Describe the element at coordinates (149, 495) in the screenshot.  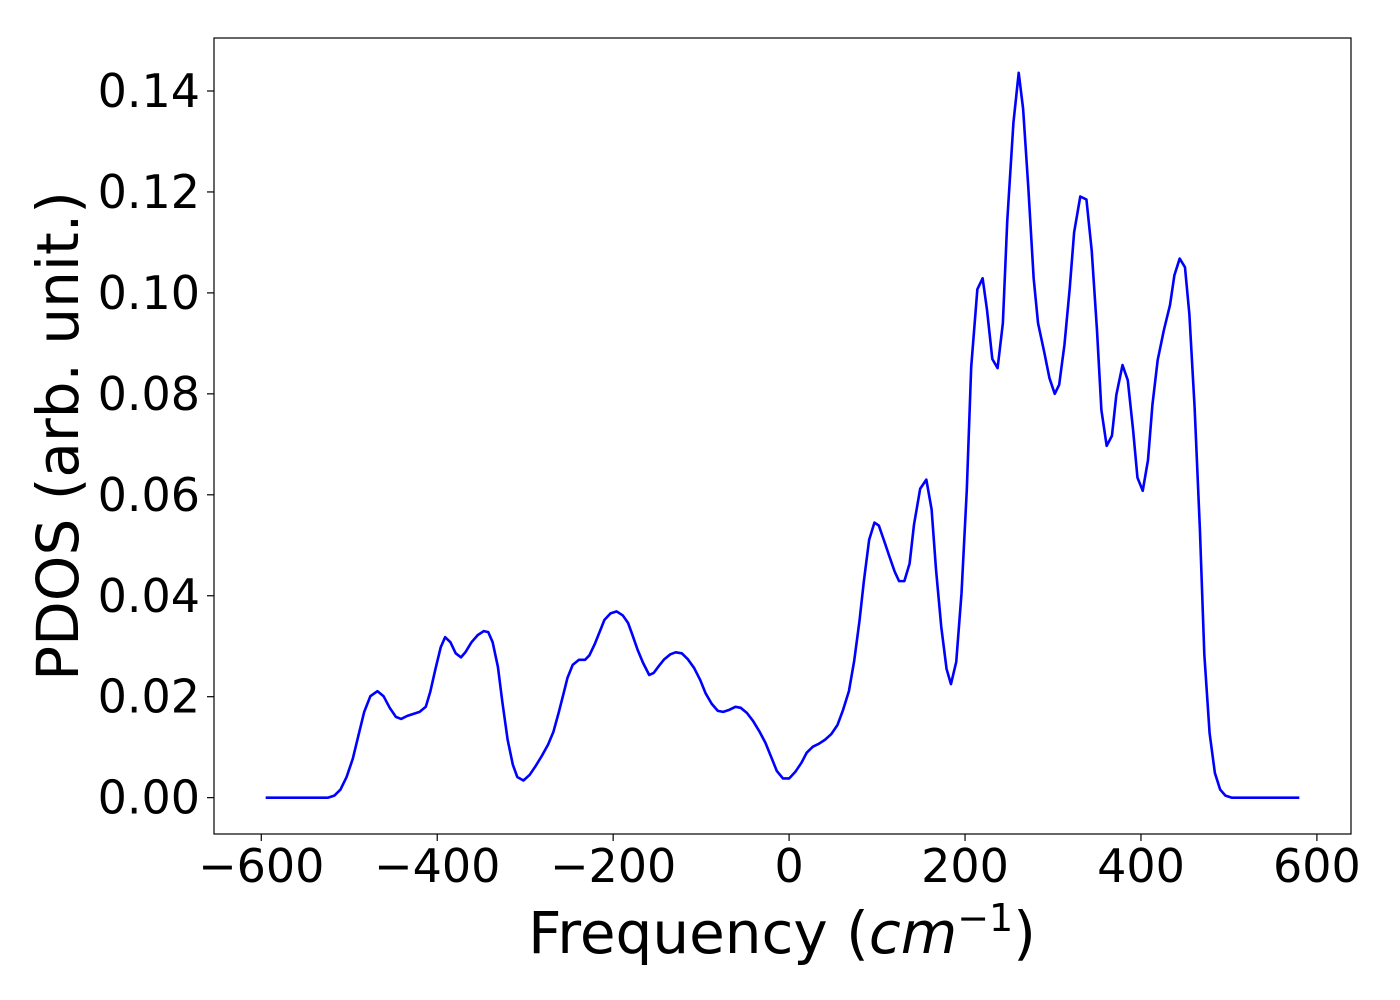
I see `y-tick-label: 0.06` at that location.